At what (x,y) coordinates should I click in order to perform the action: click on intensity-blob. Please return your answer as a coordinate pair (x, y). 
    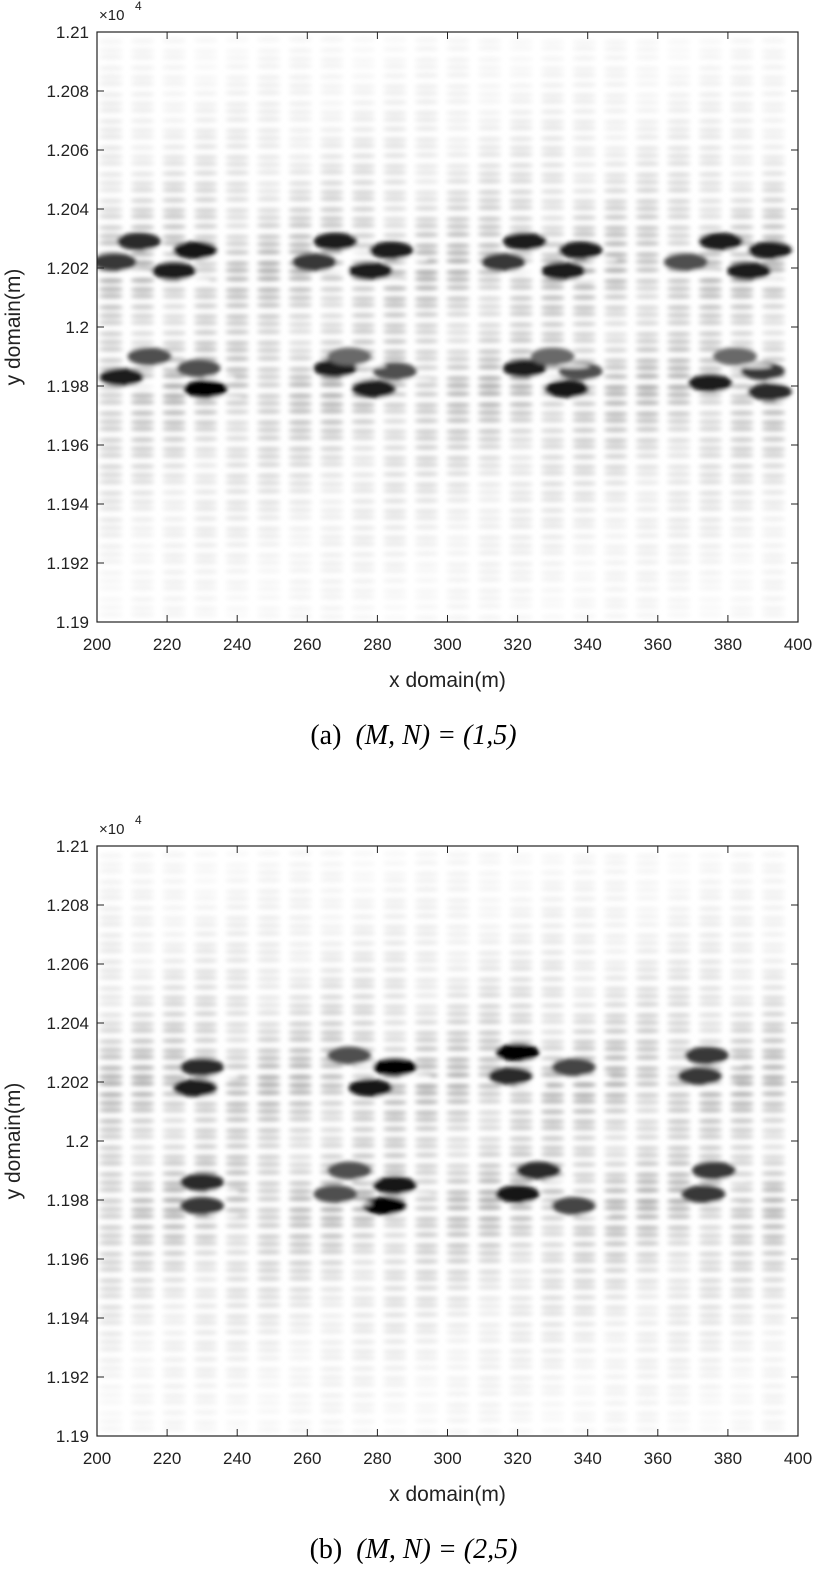
    Looking at the image, I should click on (552, 356).